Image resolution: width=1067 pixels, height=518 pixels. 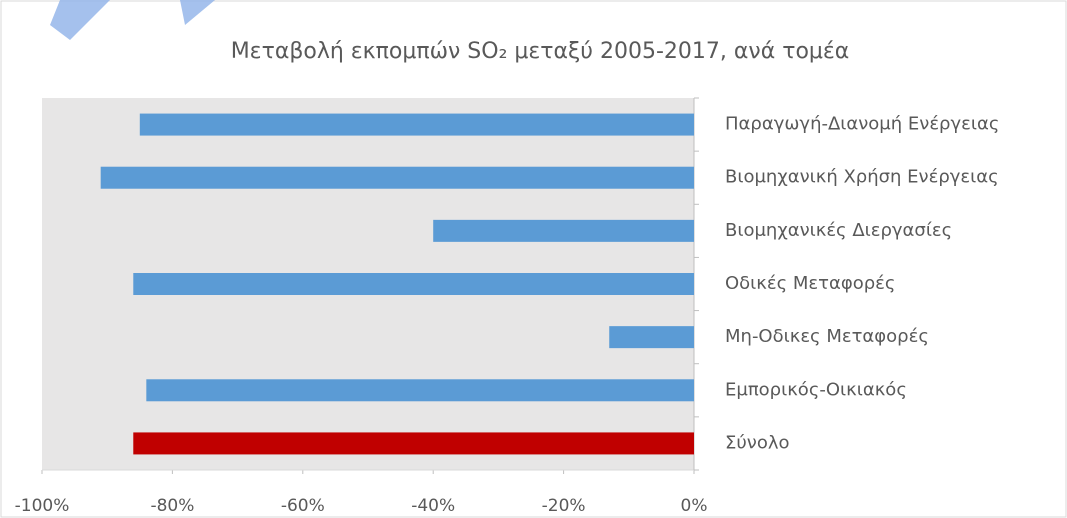 I want to click on category-label: Βιομηχανικές Διεργασίες, so click(x=838, y=230).